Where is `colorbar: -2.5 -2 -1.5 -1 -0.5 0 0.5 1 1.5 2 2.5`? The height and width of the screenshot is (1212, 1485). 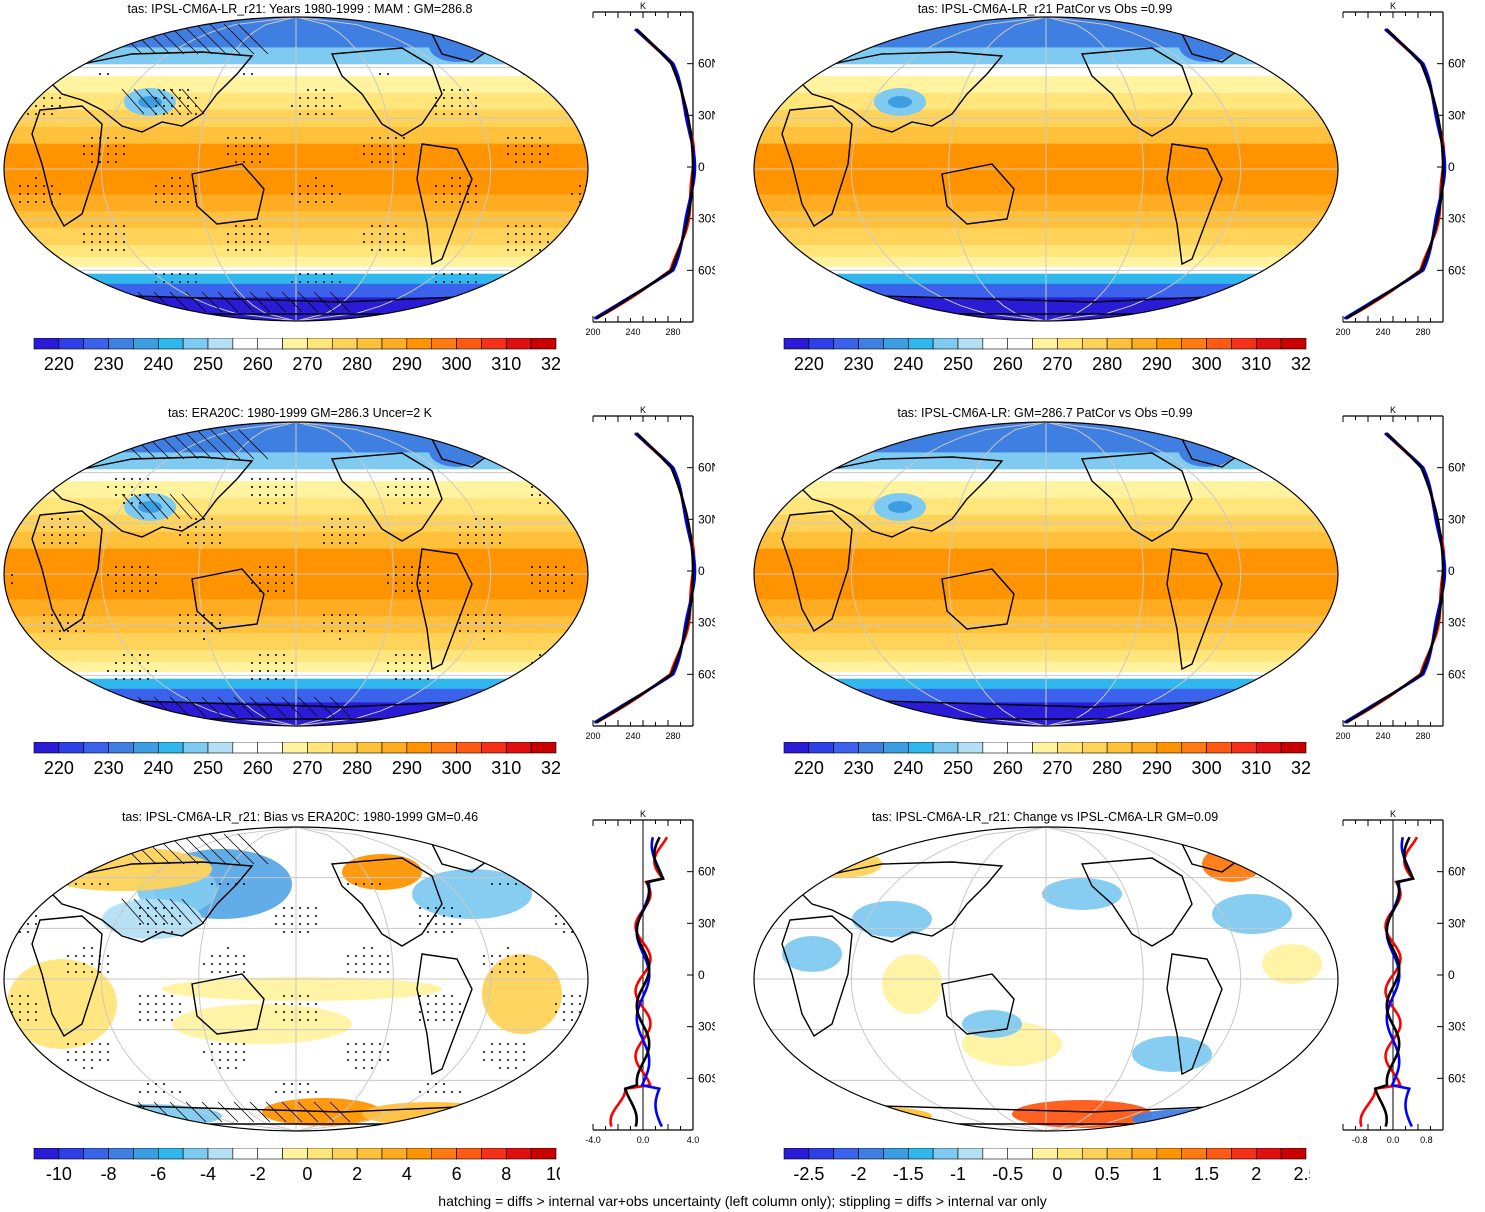
colorbar: -2.5 -2 -1.5 -1 -0.5 0 0.5 1 1.5 2 2.5 is located at coordinates (1046, 1166).